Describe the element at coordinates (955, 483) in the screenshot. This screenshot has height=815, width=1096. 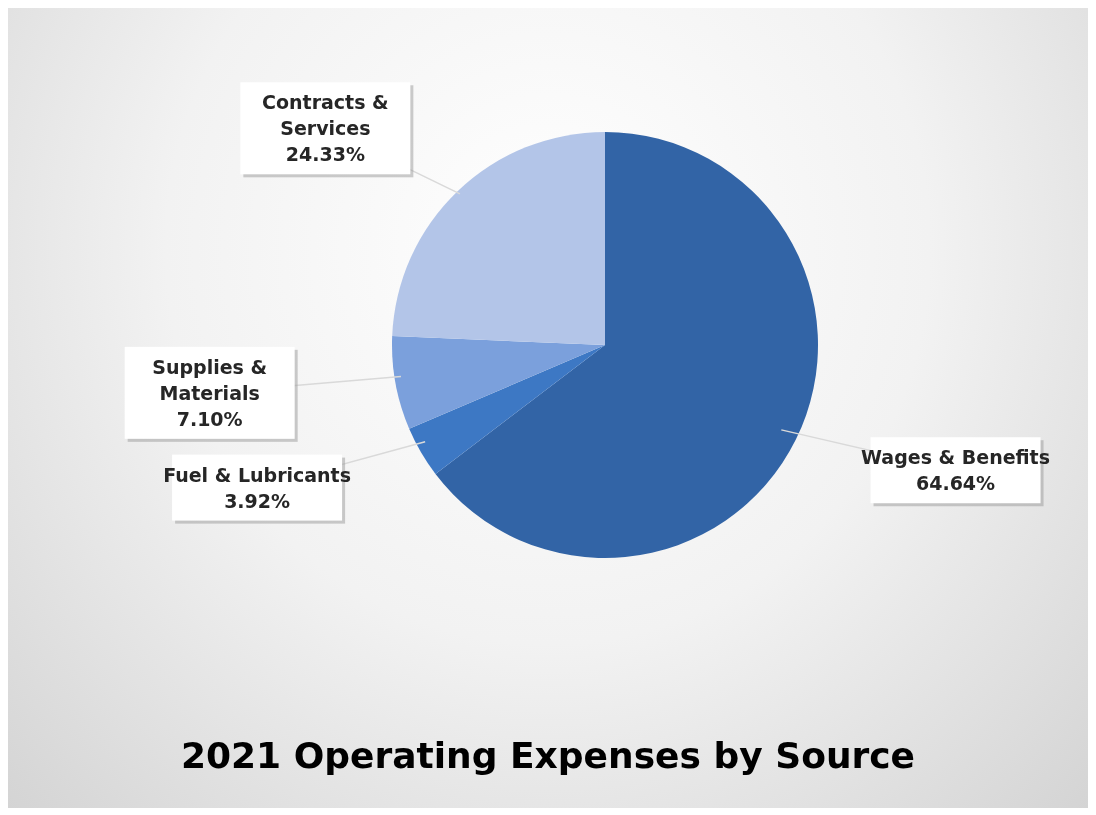
I see `data-label: 64.64%` at that location.